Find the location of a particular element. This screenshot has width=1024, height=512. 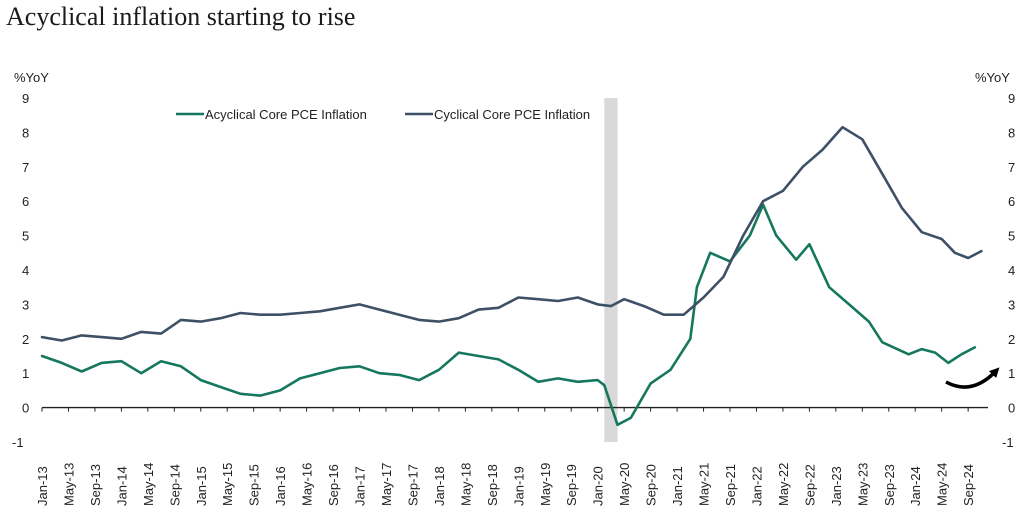

x-tick-label: Sep-24 is located at coordinates (968, 485).